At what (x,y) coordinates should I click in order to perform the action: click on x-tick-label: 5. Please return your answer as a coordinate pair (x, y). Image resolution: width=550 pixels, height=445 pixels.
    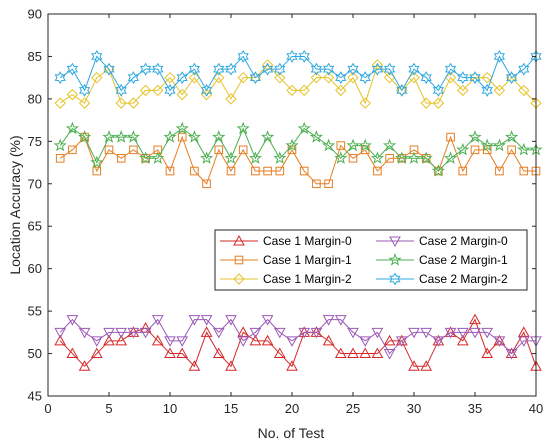
    Looking at the image, I should click on (108, 408).